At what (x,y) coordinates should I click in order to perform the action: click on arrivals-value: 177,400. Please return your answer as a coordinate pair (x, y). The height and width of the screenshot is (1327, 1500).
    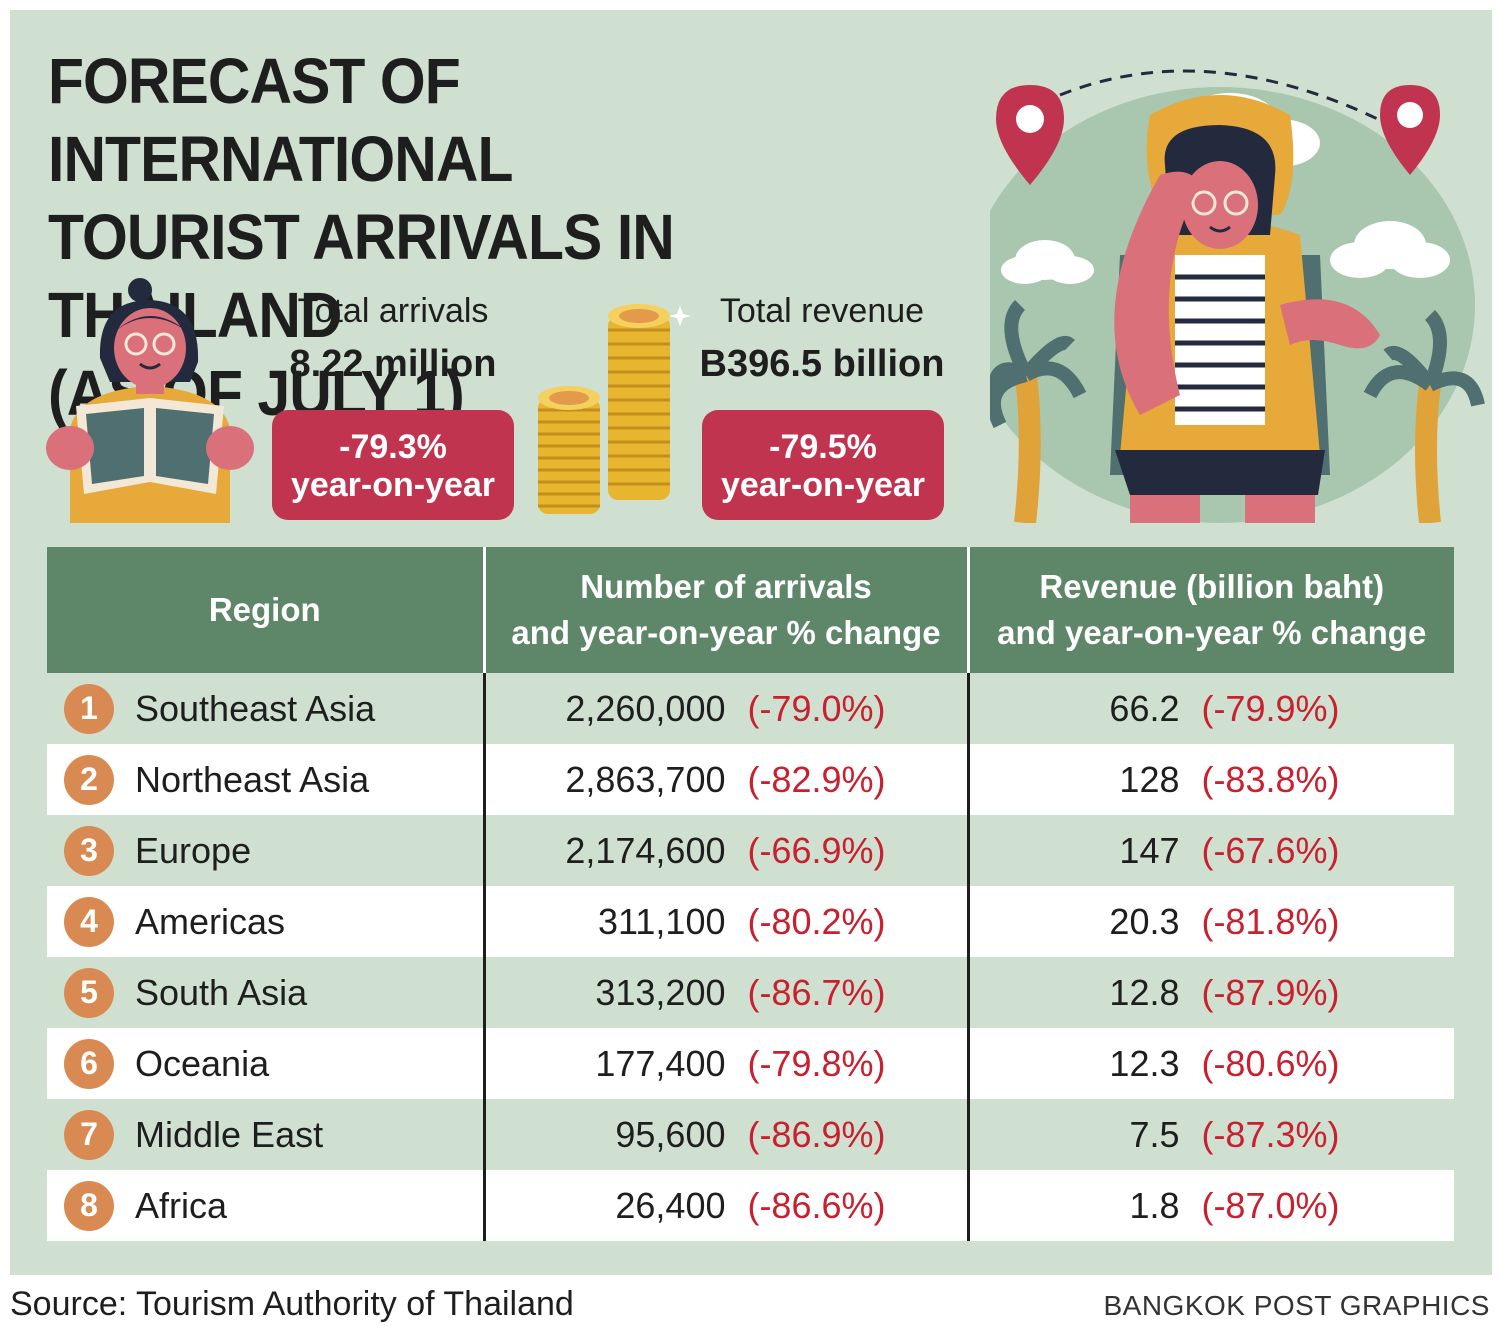
    Looking at the image, I should click on (660, 1063).